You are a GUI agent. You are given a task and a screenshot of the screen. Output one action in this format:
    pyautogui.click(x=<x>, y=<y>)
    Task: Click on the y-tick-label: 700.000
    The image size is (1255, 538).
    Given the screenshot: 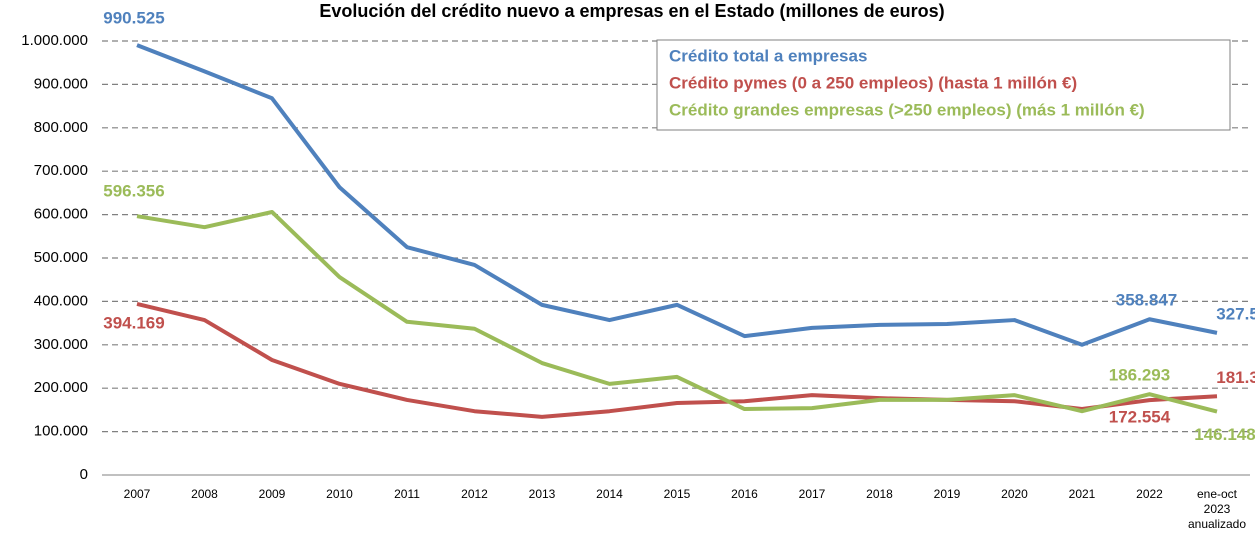 What is the action you would take?
    pyautogui.click(x=61, y=170)
    